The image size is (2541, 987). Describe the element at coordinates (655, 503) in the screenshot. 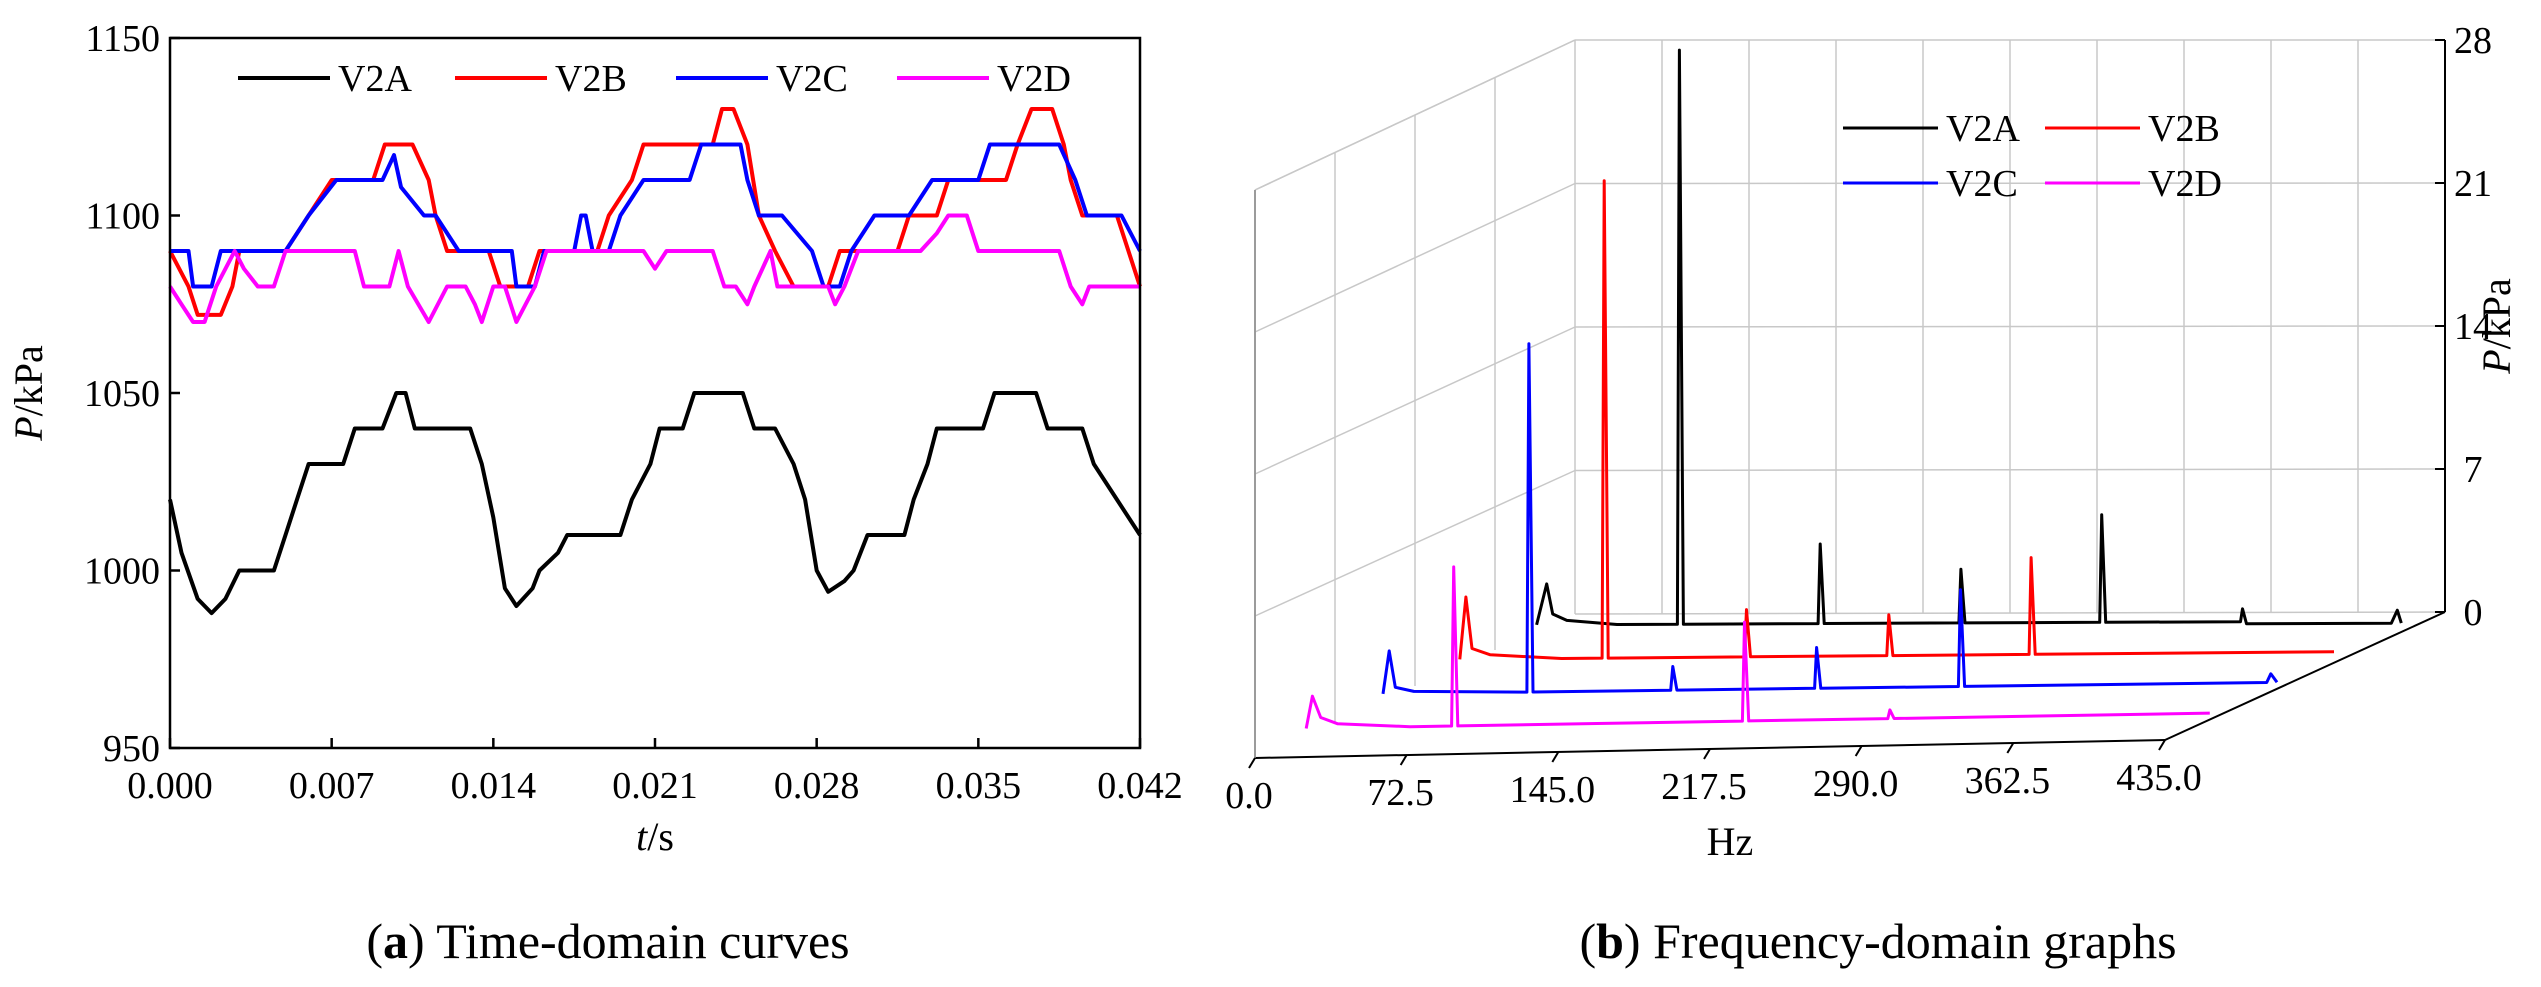

I see `time-domain-series-v2a` at that location.